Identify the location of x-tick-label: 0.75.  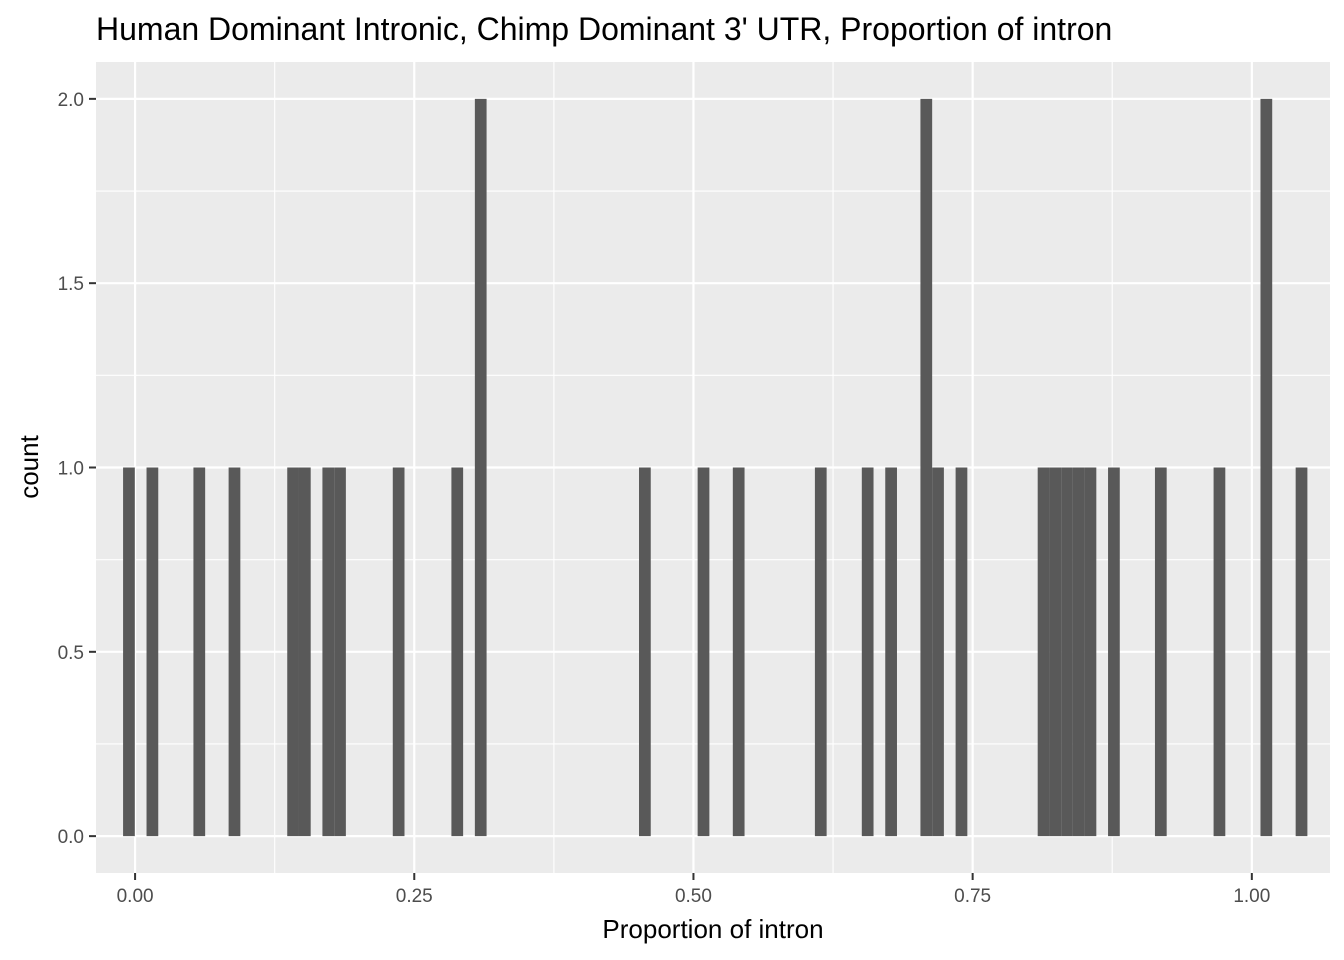
(972, 896).